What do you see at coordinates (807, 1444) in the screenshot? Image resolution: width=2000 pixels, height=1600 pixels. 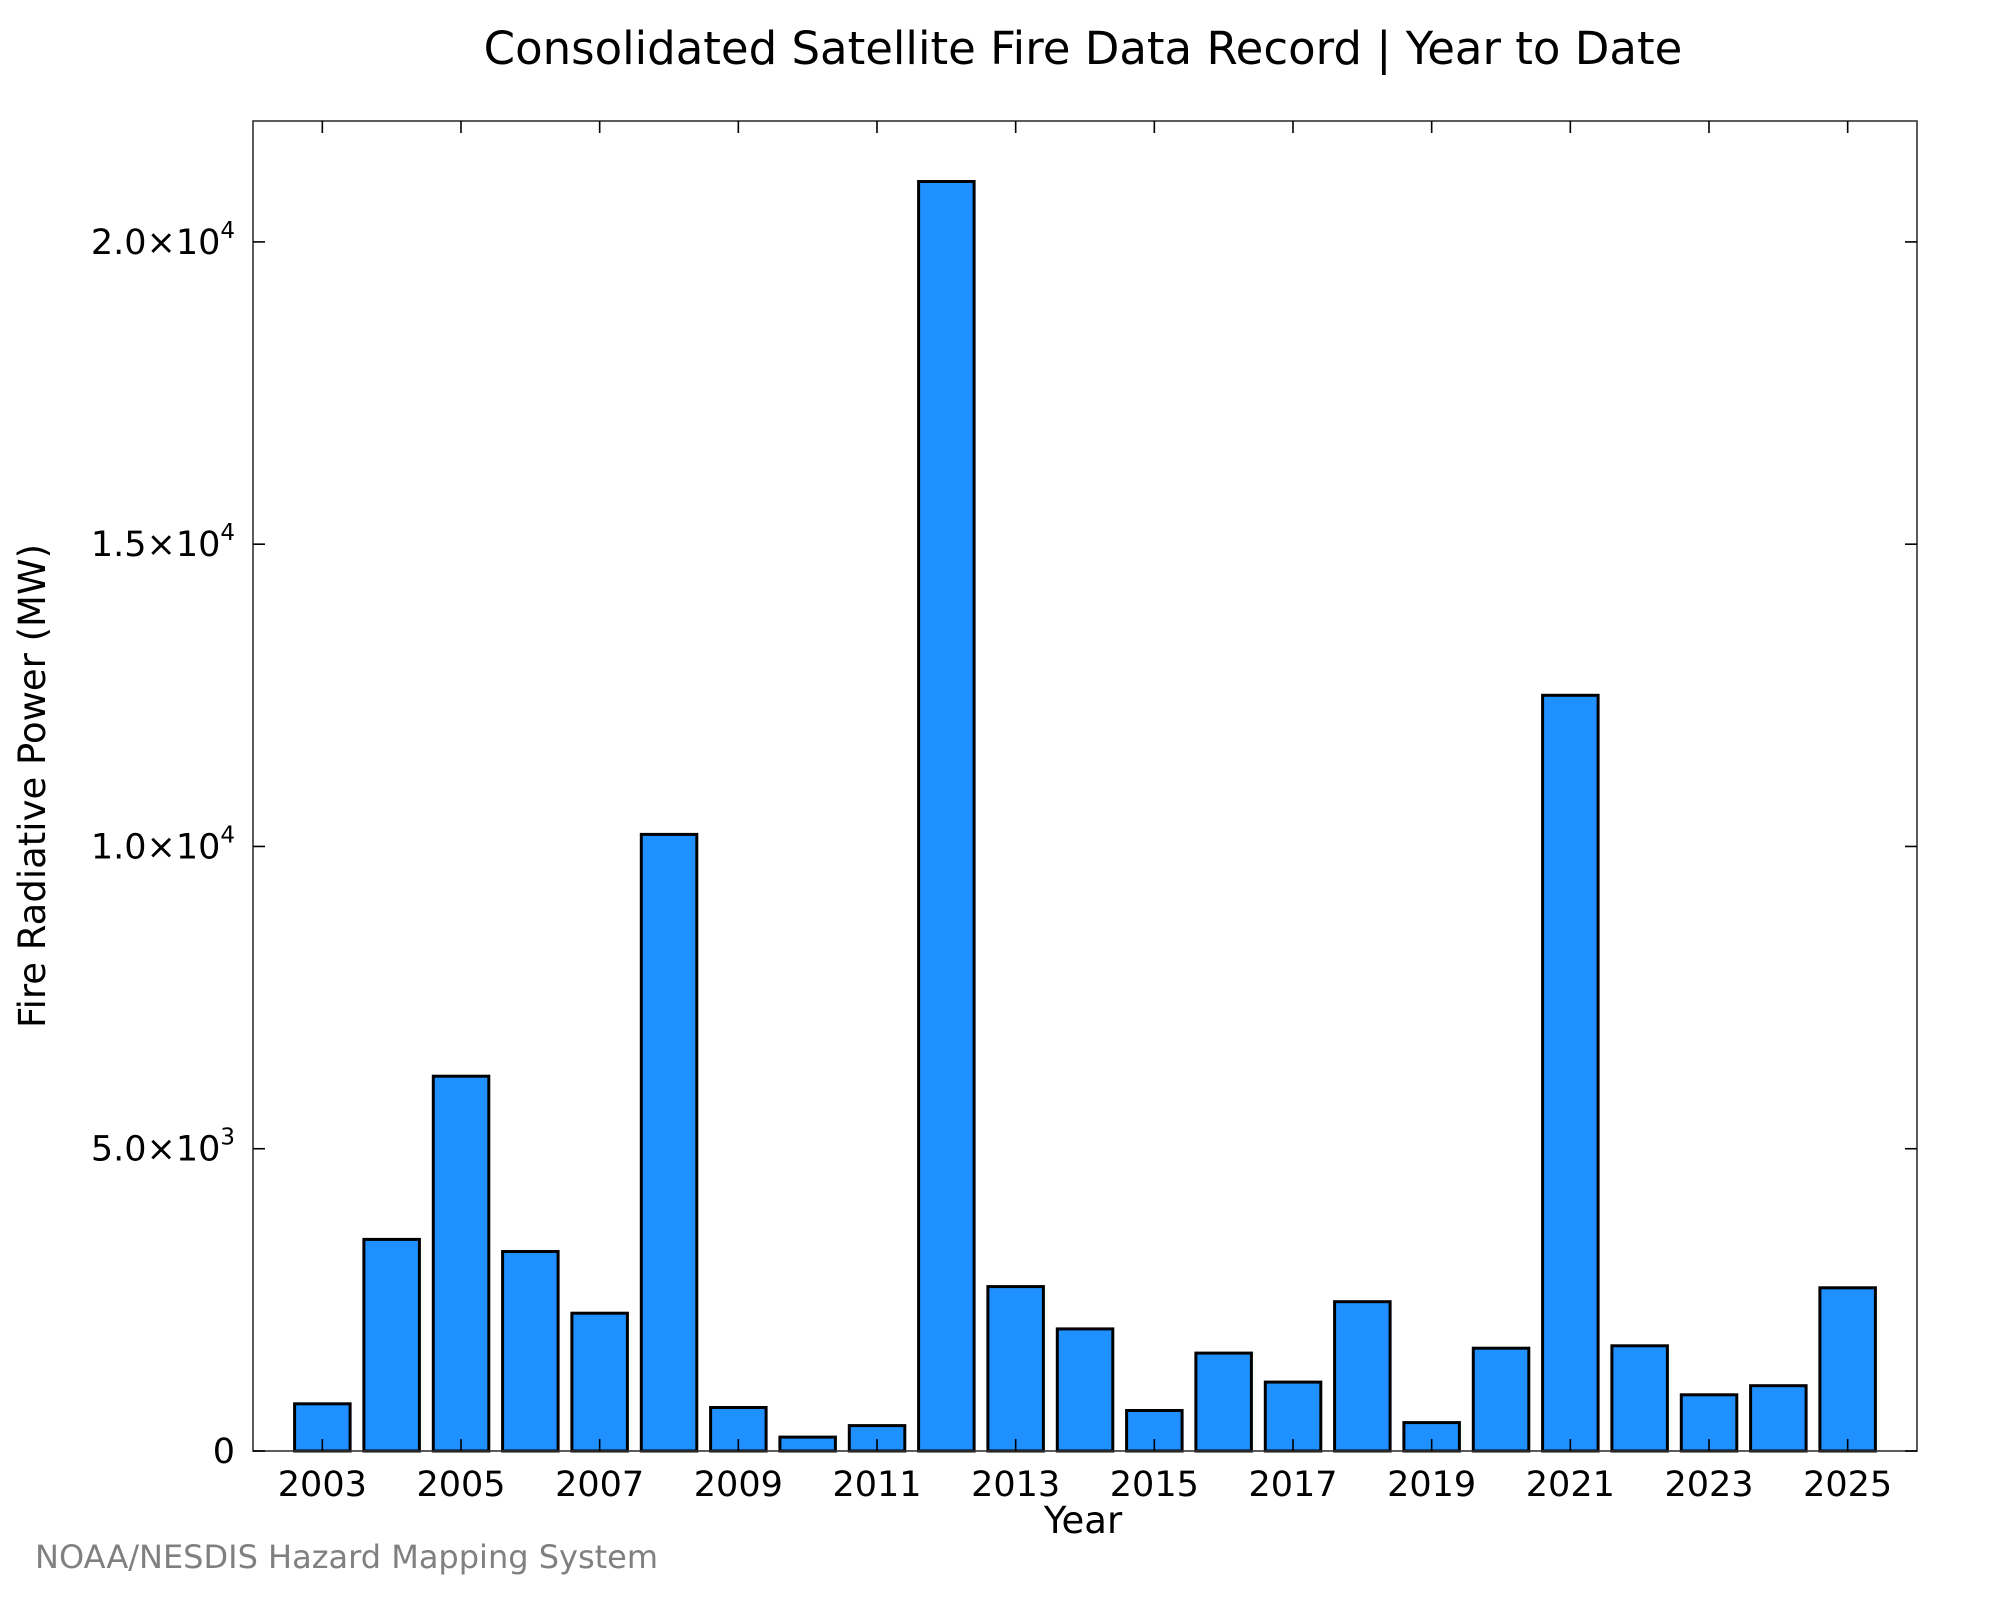 I see `bar-2010` at bounding box center [807, 1444].